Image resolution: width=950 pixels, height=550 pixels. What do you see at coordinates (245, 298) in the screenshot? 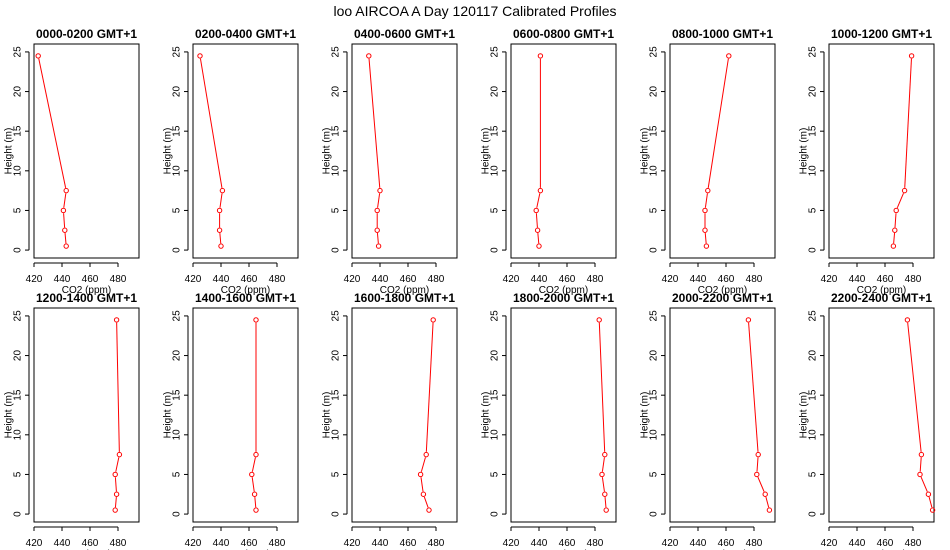
I see `panel-title: 1400-1600 GMT+1` at bounding box center [245, 298].